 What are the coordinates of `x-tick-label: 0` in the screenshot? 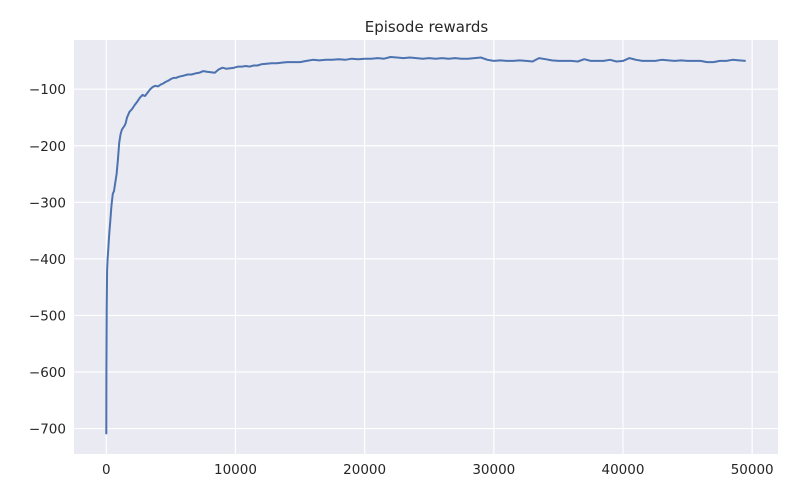 It's located at (106, 470).